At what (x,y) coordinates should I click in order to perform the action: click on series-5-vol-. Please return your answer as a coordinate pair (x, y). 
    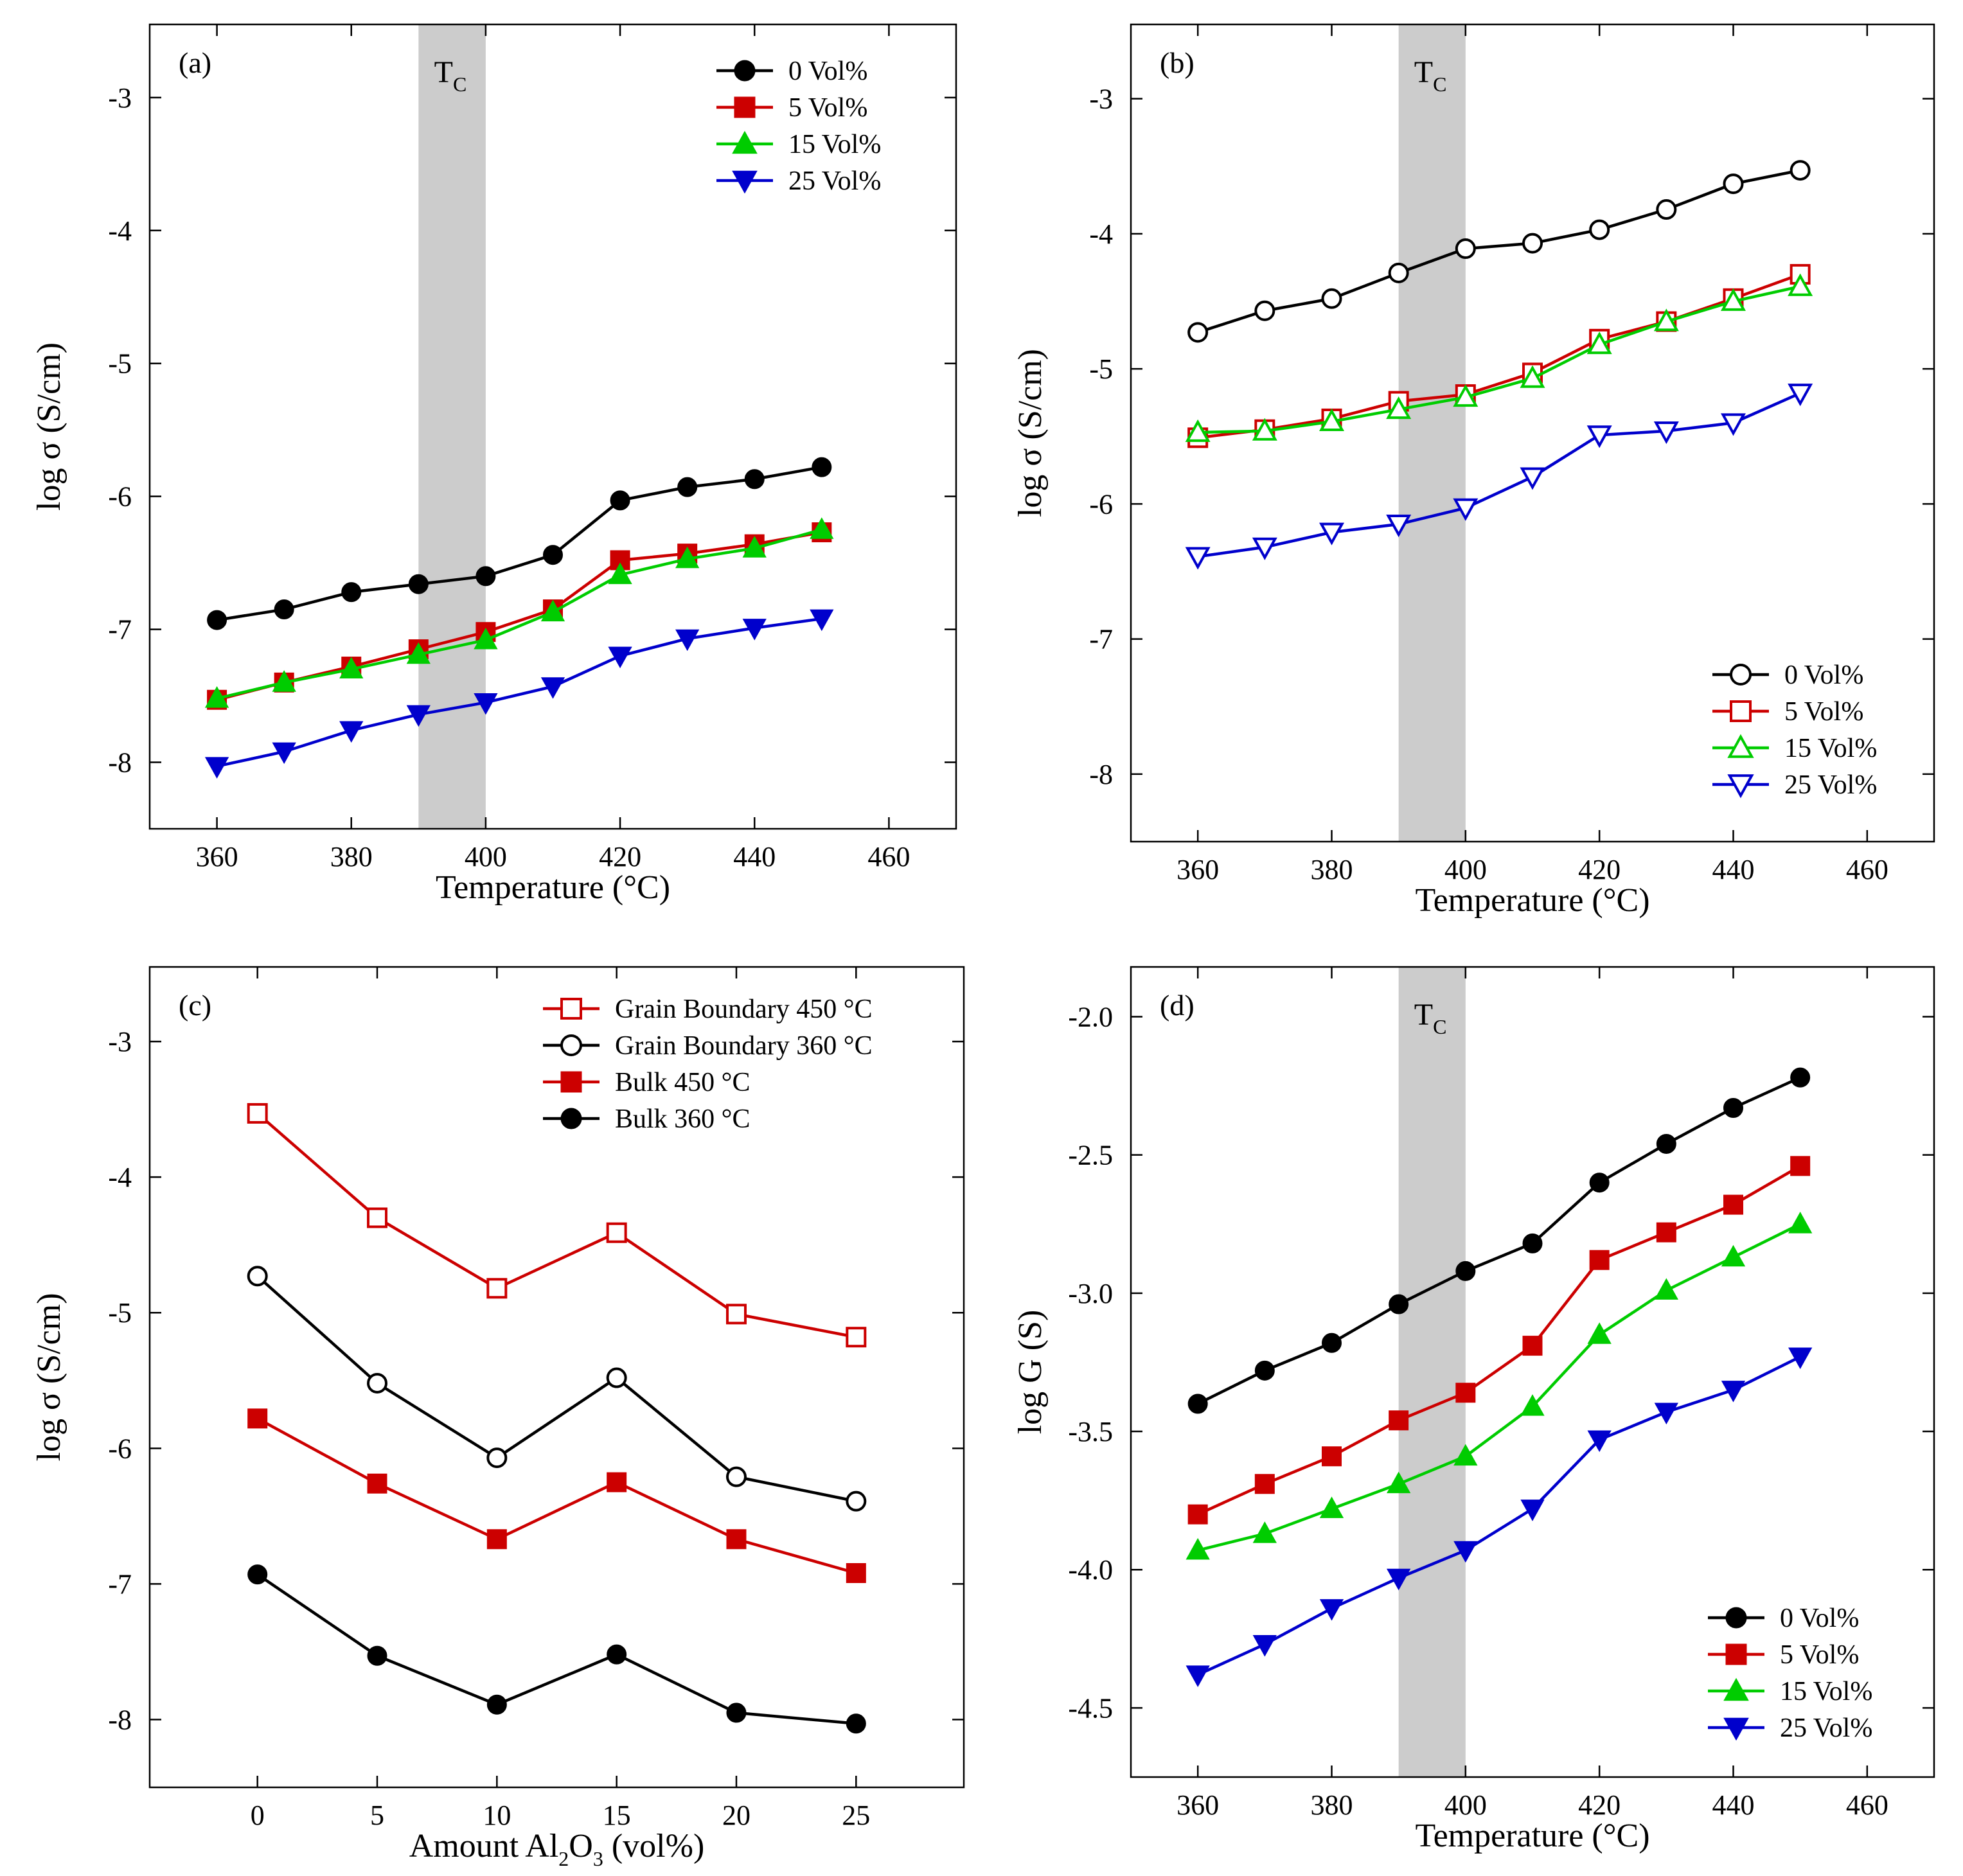
    Looking at the image, I should click on (1499, 355).